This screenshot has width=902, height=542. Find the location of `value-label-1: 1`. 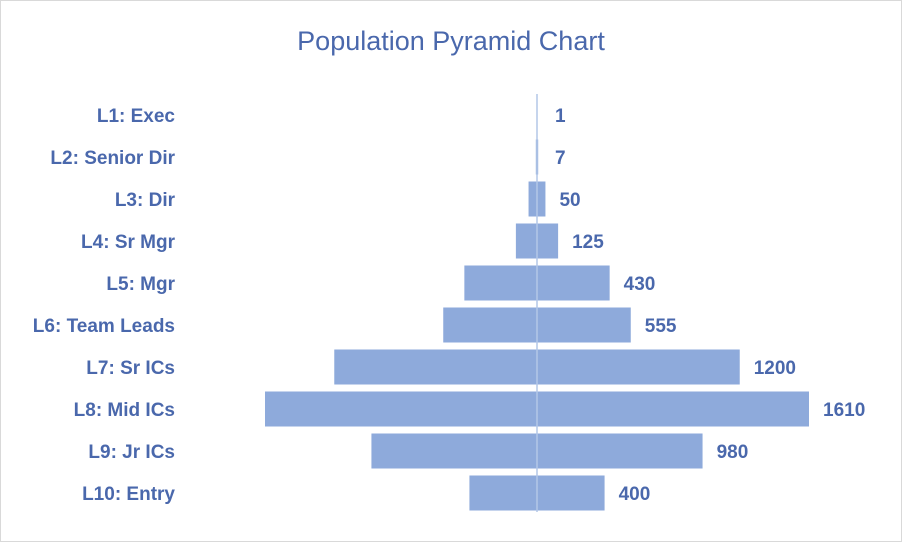

value-label-1: 1 is located at coordinates (560, 116).